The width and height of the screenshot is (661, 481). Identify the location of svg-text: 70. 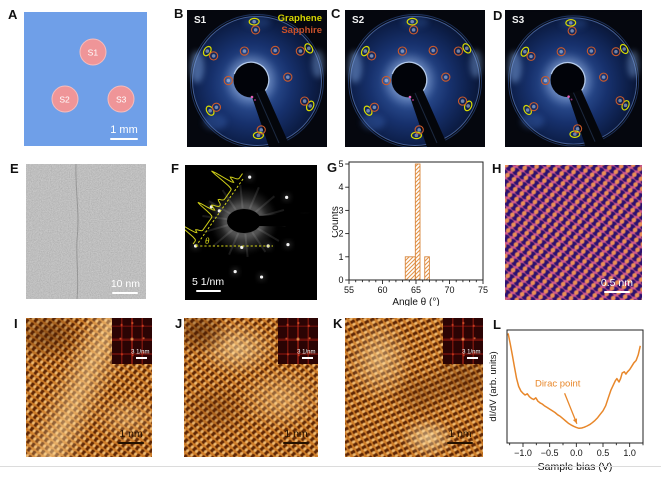
(449, 290).